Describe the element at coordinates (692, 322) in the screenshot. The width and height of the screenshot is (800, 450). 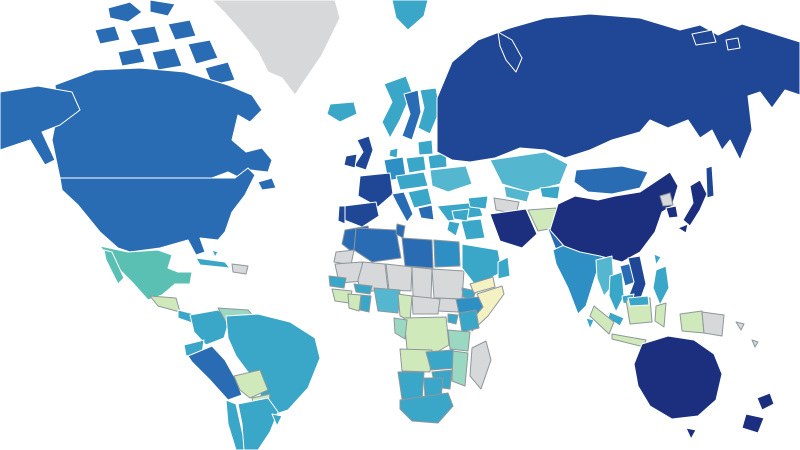
I see `country-indonesia-papua` at that location.